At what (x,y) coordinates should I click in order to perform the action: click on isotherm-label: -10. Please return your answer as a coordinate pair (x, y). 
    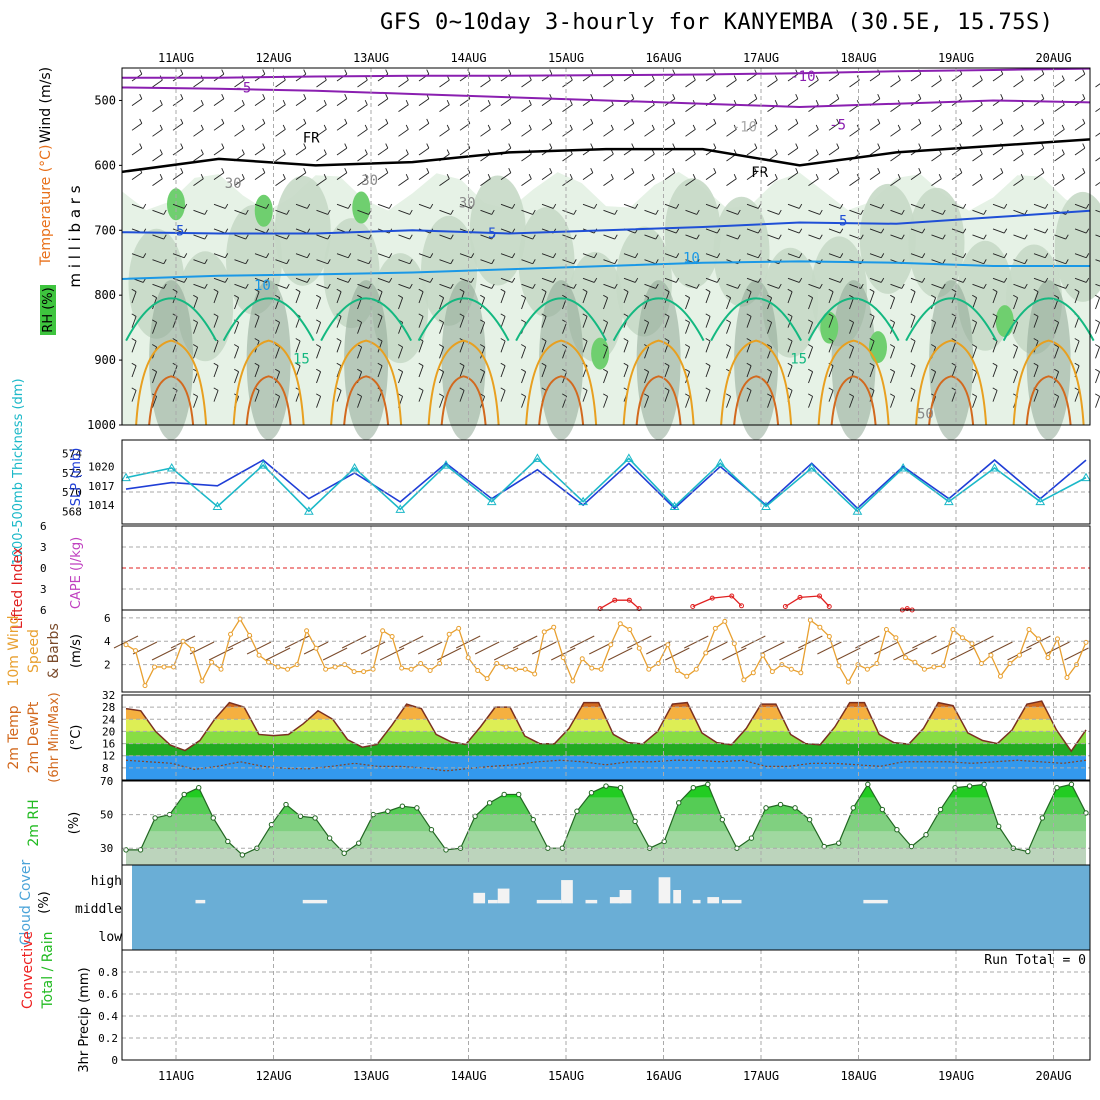
    Looking at the image, I should click on (802, 77).